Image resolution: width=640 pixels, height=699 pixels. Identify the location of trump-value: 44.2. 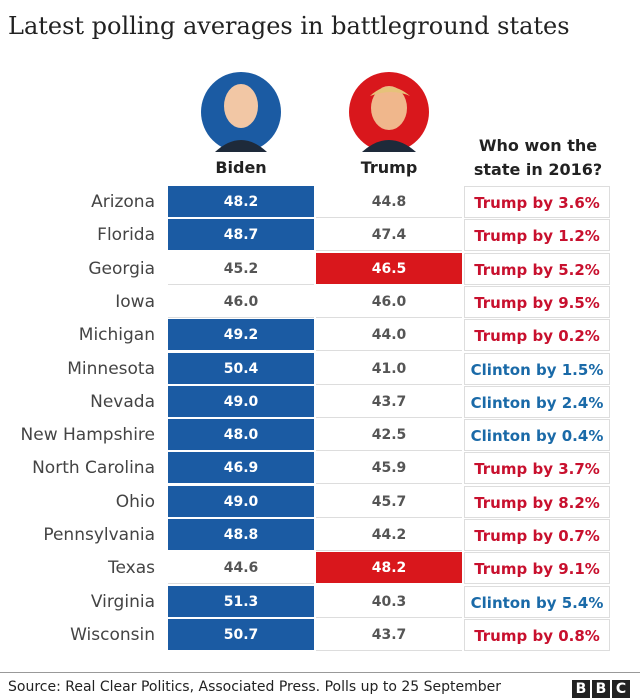
(389, 535).